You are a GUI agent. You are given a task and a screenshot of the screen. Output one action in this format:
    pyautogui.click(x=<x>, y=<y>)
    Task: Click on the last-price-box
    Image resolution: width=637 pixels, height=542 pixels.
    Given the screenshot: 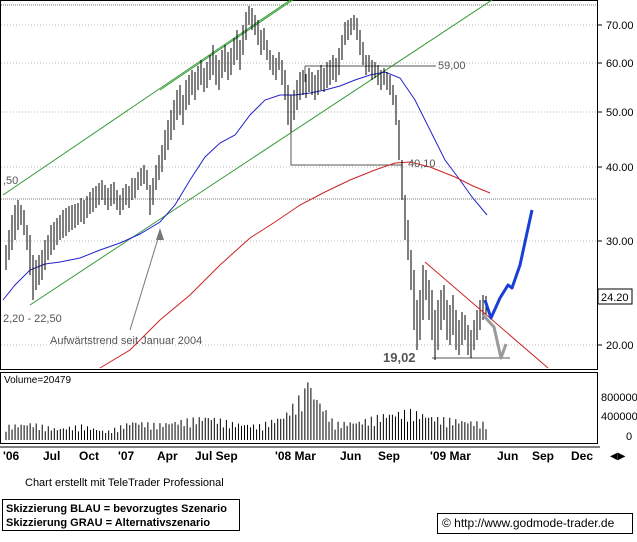 What is the action you would take?
    pyautogui.click(x=615, y=296)
    